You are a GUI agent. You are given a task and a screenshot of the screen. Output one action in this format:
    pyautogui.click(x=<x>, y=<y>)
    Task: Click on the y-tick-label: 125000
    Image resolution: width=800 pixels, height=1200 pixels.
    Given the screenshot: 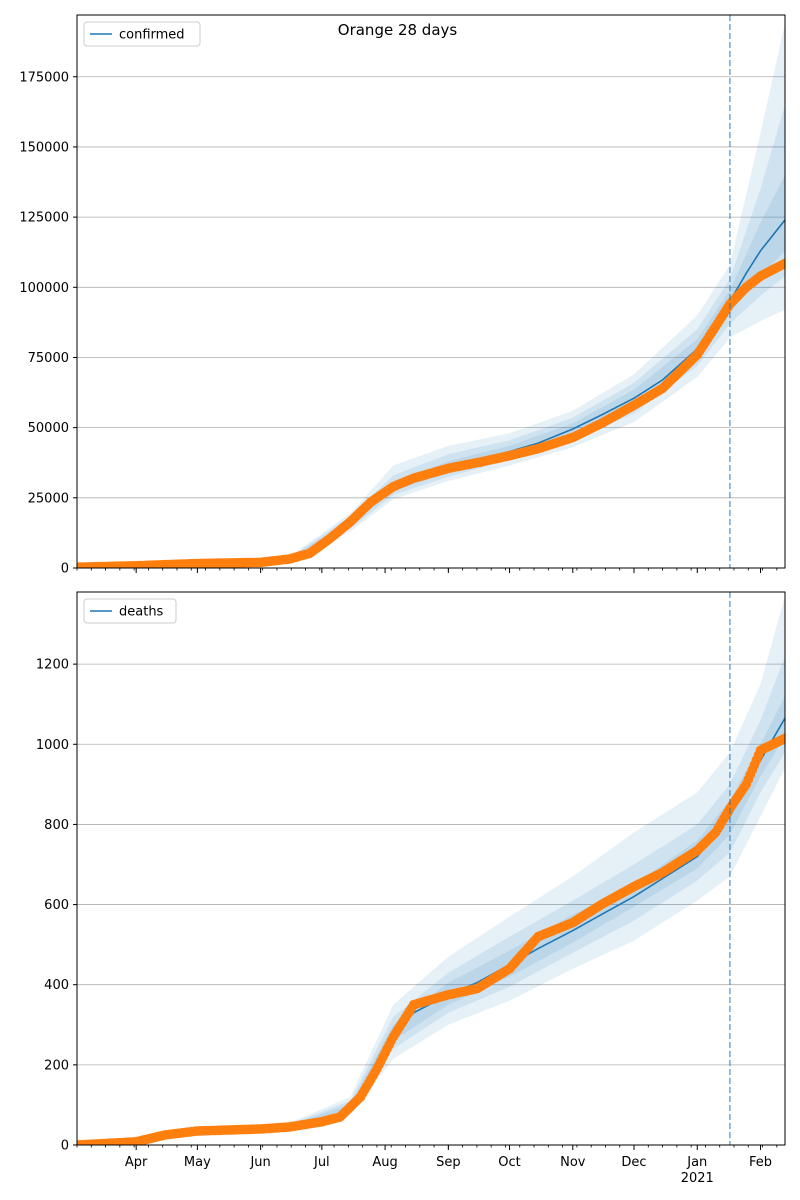 What is the action you would take?
    pyautogui.click(x=44, y=218)
    